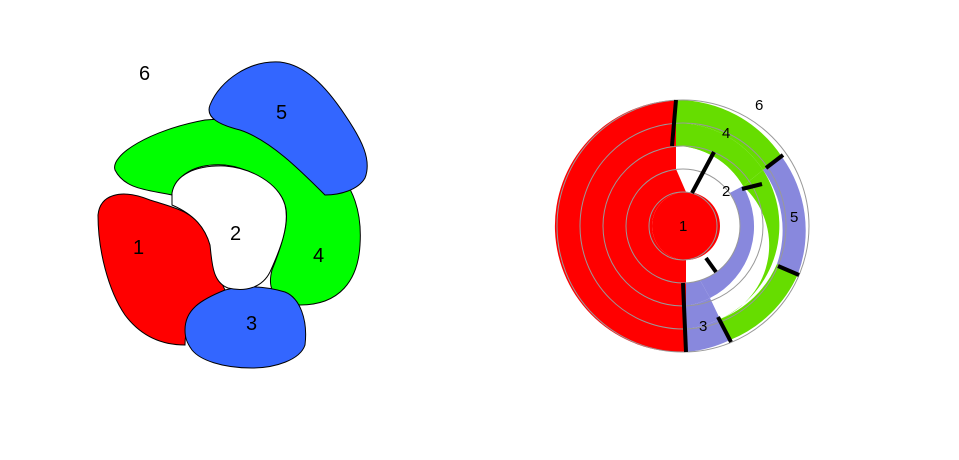  I want to click on right-label-5: 5, so click(794, 217).